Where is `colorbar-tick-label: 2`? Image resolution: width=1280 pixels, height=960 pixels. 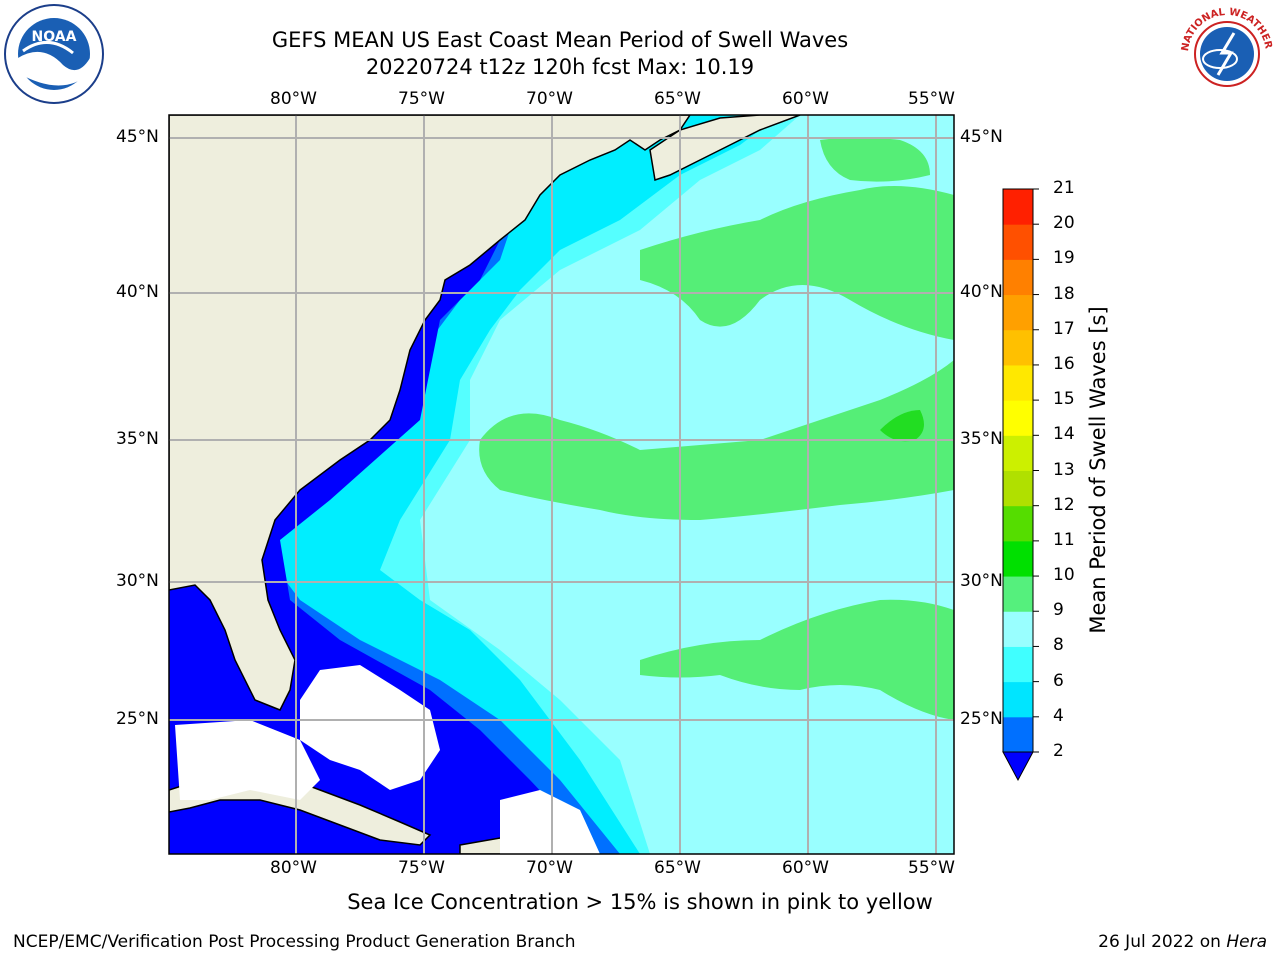 colorbar-tick-label: 2 is located at coordinates (1058, 751).